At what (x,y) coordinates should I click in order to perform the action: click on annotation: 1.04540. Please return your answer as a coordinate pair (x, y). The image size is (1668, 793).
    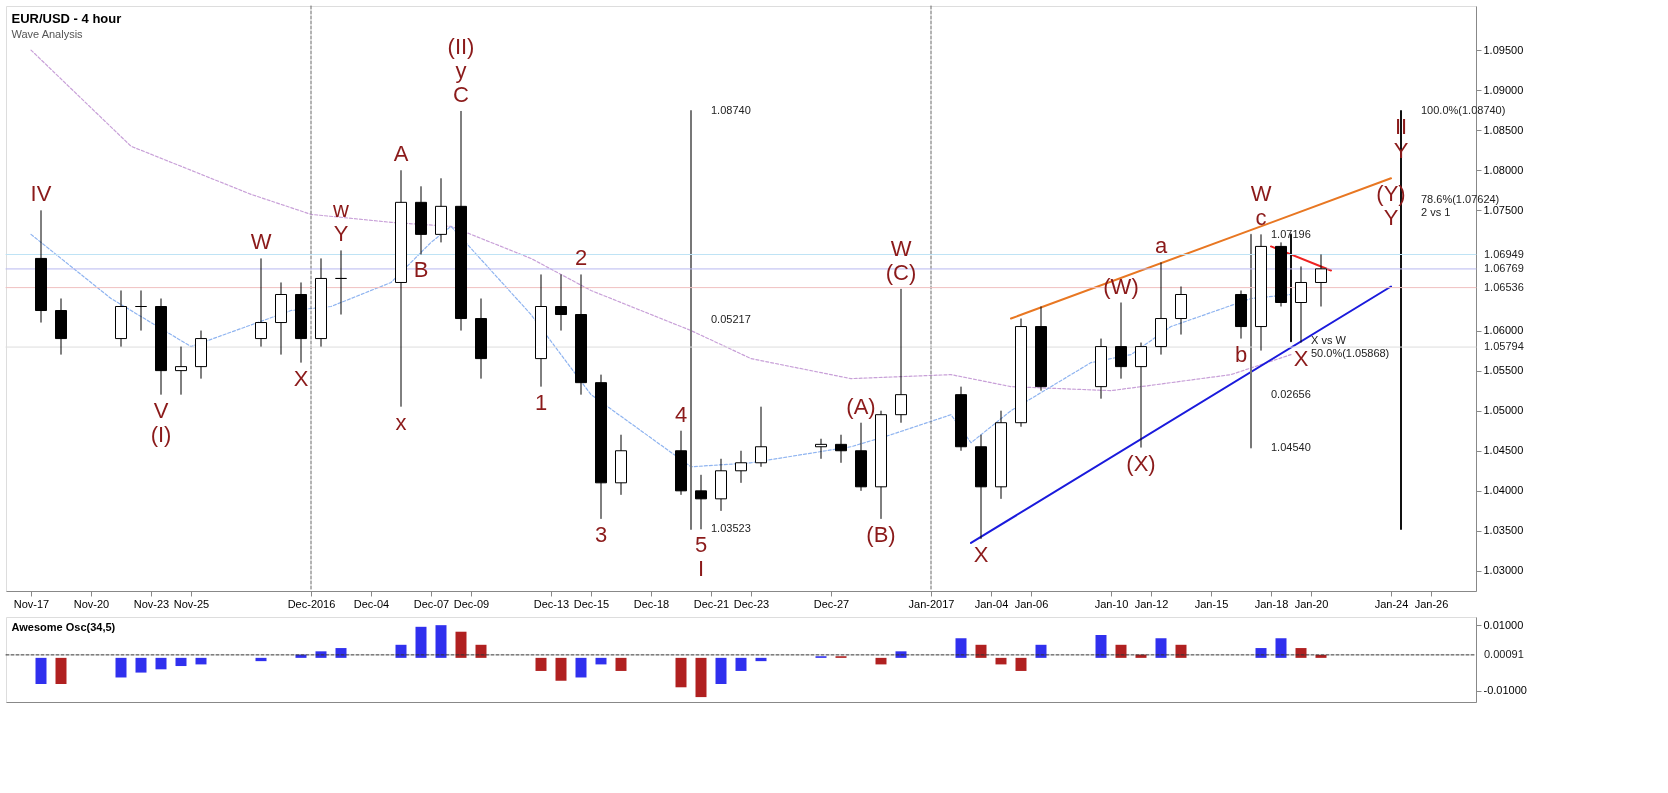
    Looking at the image, I should click on (1291, 446).